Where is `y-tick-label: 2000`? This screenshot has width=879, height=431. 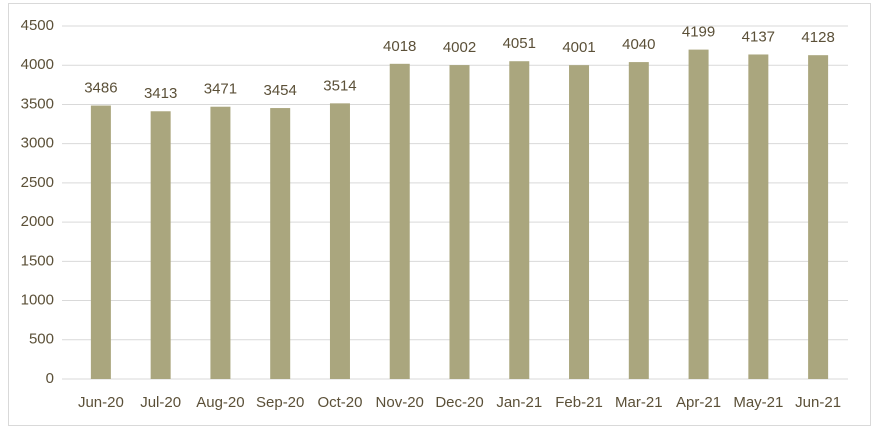 y-tick-label: 2000 is located at coordinates (37, 221).